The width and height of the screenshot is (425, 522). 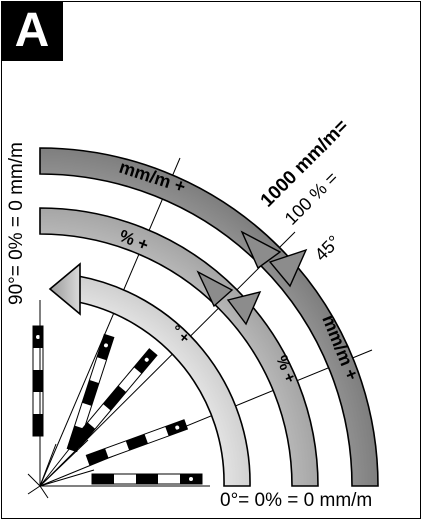 What do you see at coordinates (16, 223) in the screenshot?
I see `left-axis-label: 90°= 0% = 0 mm/m` at bounding box center [16, 223].